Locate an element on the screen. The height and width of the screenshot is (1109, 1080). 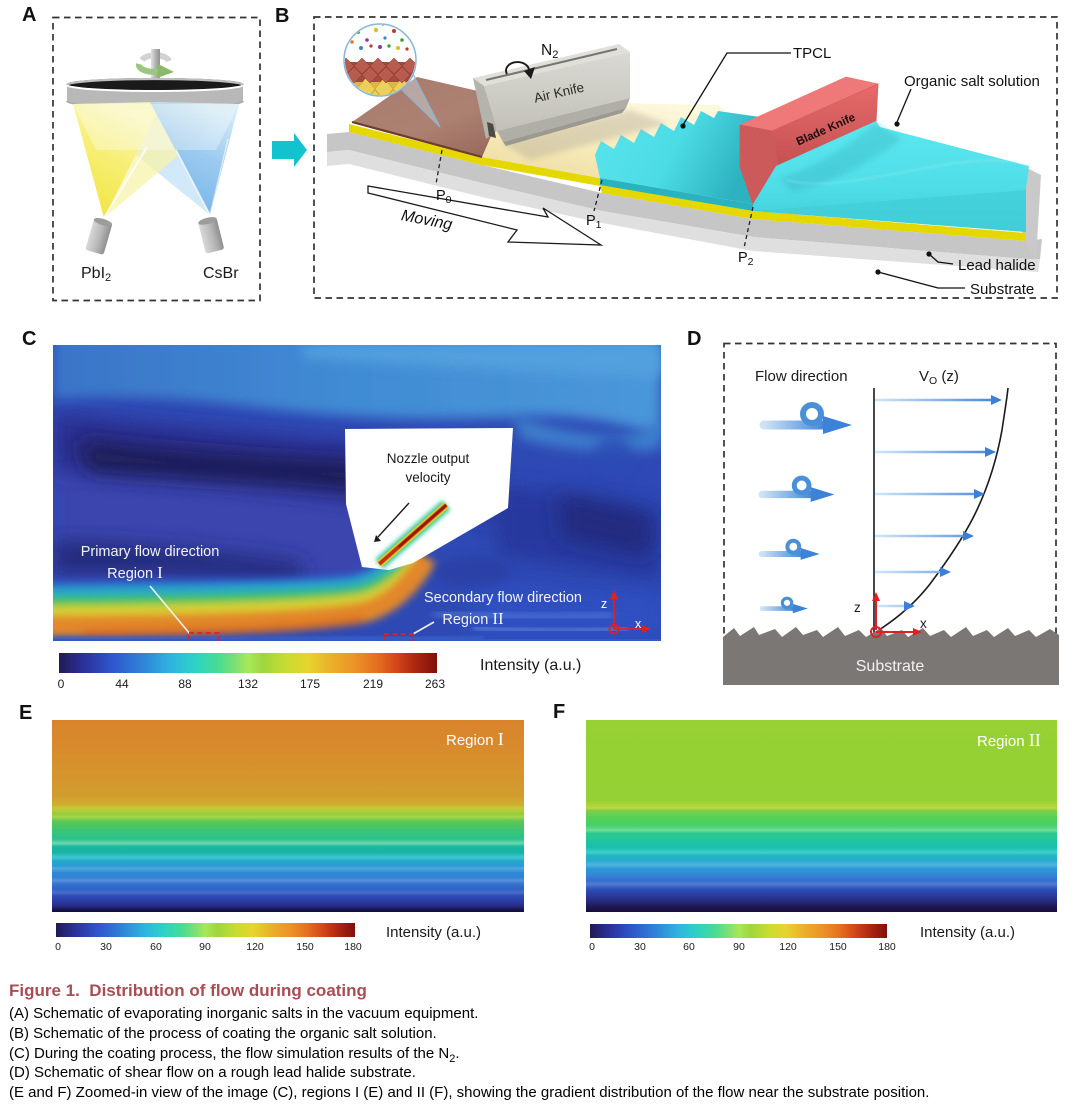
svg-text: PbI2 is located at coordinates (96, 274).